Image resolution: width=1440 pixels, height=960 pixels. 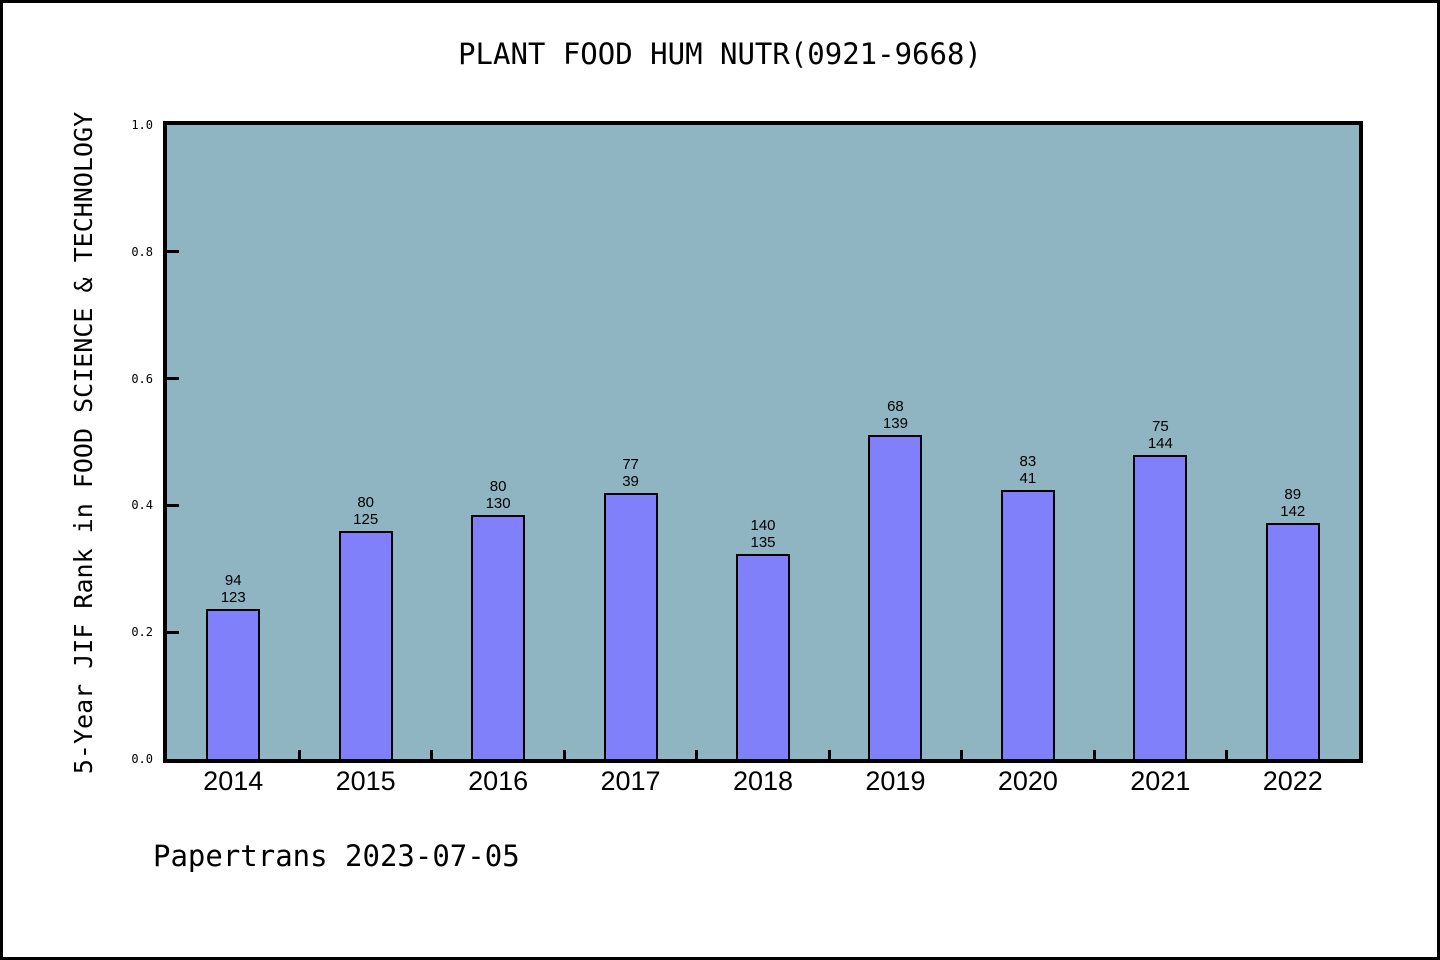 I want to click on bar-2017, so click(x=630, y=626).